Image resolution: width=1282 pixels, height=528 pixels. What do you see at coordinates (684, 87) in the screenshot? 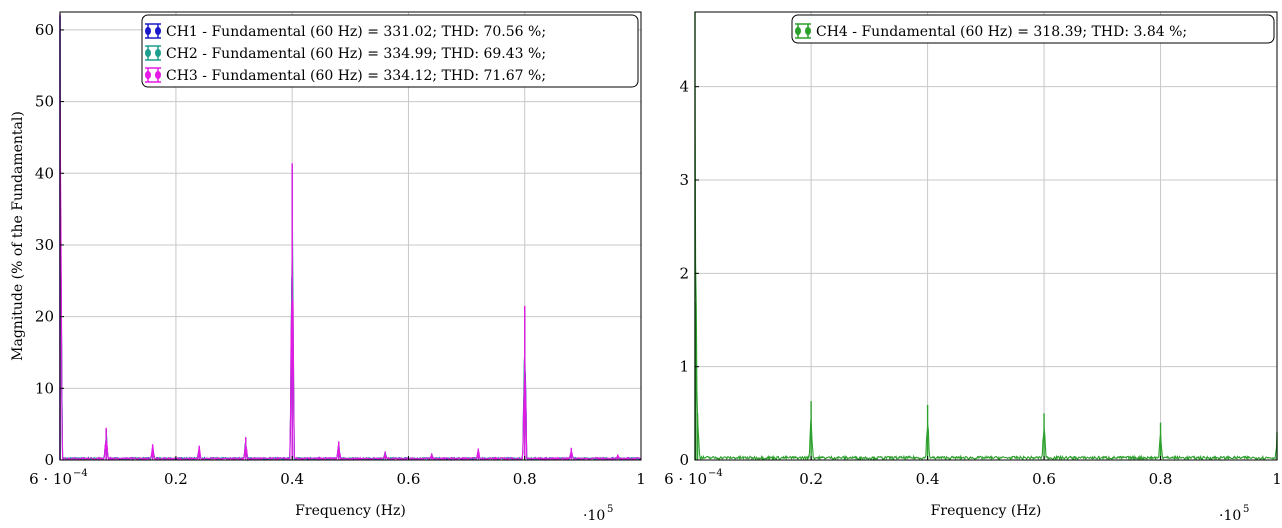
I see `y-tick-label: 4` at bounding box center [684, 87].